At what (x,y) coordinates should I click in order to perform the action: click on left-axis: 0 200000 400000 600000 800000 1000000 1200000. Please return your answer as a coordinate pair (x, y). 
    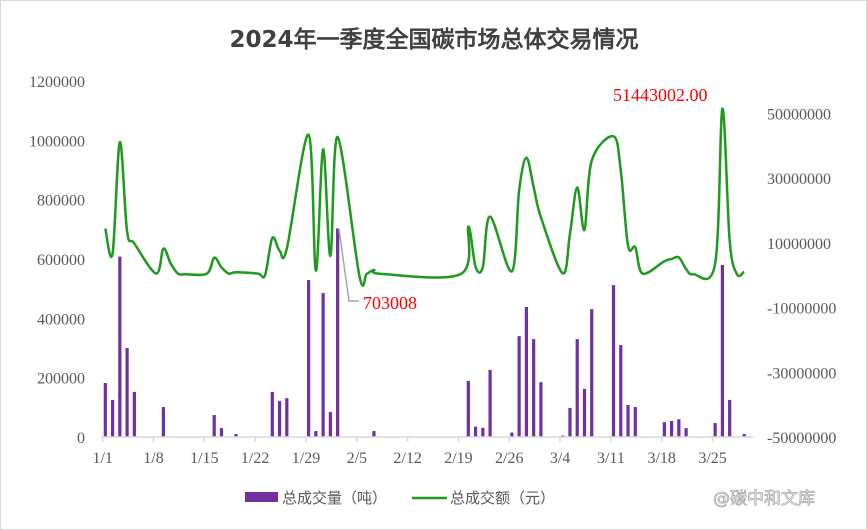
    Looking at the image, I should click on (57, 260).